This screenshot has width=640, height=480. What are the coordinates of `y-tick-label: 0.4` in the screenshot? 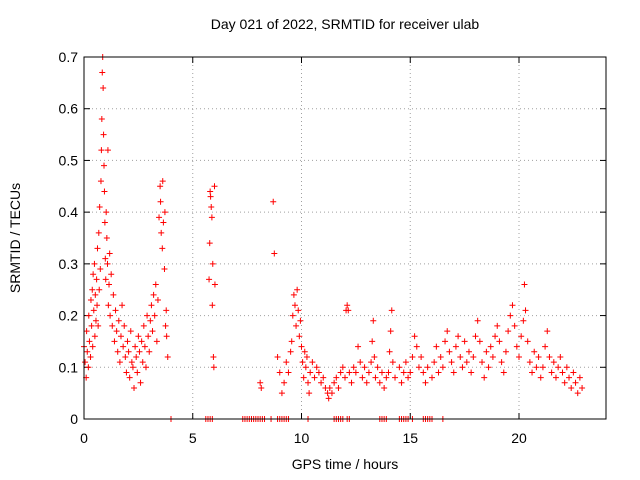 It's located at (69, 212).